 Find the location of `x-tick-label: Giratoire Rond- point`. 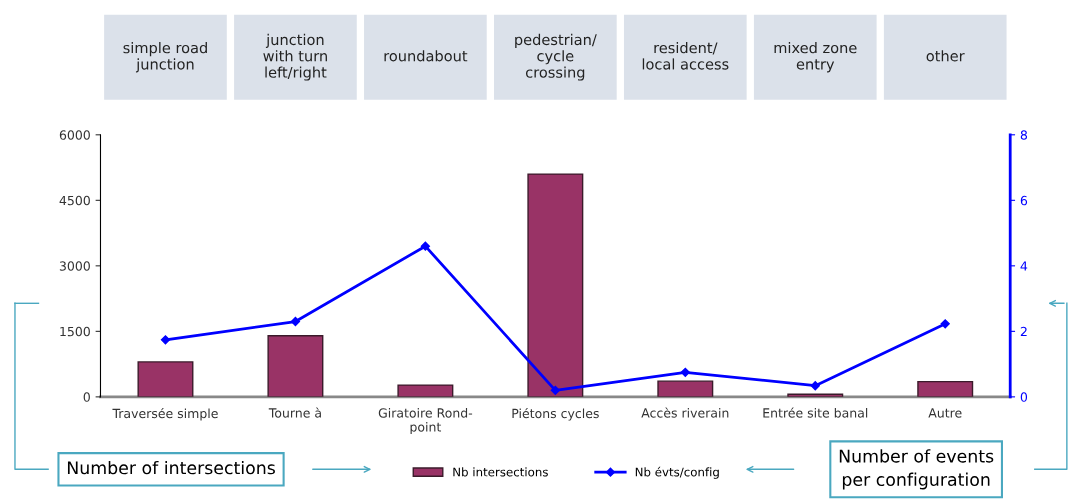

x-tick-label: Giratoire Rond- point is located at coordinates (425, 421).